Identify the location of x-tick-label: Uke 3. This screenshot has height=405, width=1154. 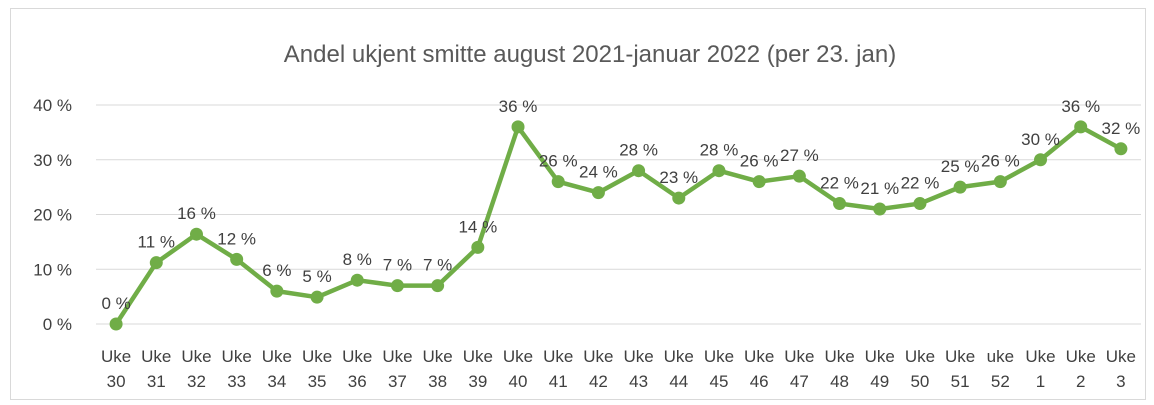
(1121, 369).